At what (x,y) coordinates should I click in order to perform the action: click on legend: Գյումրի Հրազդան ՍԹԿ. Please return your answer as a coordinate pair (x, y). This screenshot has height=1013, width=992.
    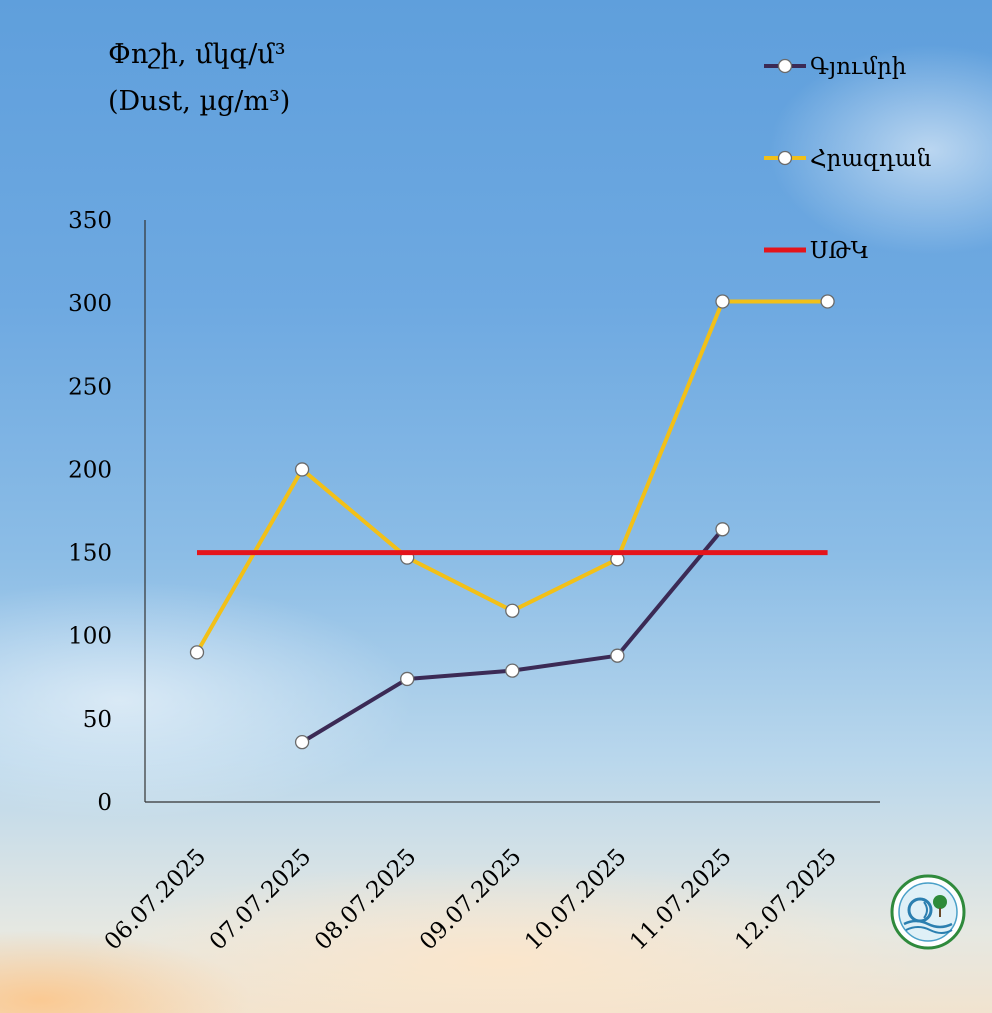
    Looking at the image, I should click on (847, 159).